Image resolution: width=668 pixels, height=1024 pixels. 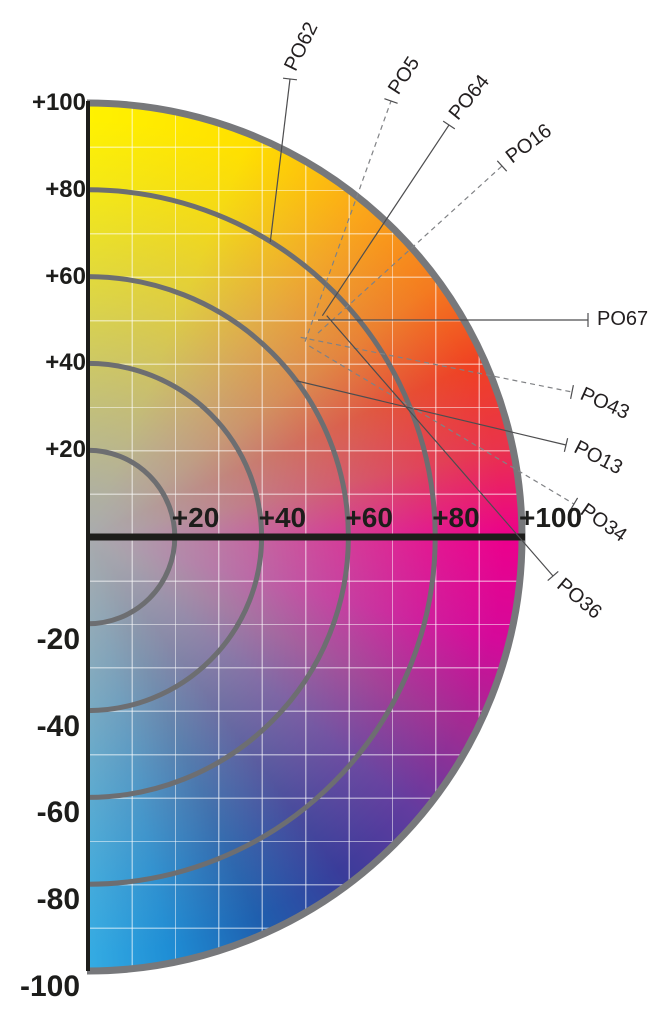 I want to click on pigment-label-text: PO67, so click(x=623, y=319).